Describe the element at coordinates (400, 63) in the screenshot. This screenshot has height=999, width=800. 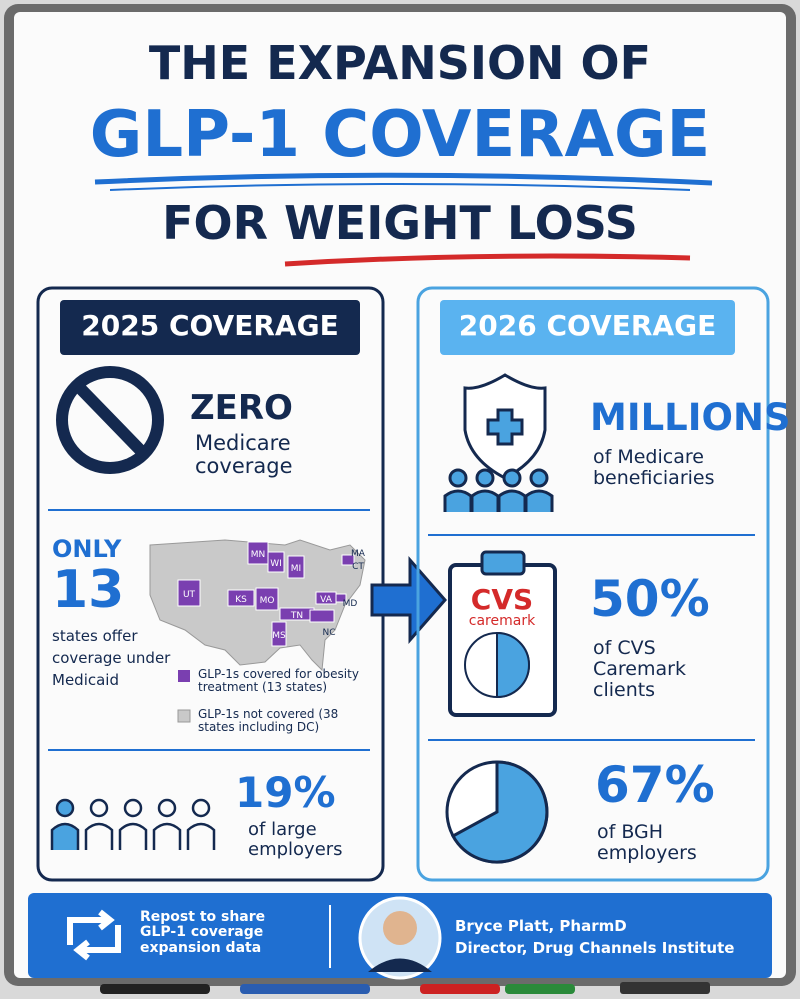
I see `title: THE EXPANSION OF` at that location.